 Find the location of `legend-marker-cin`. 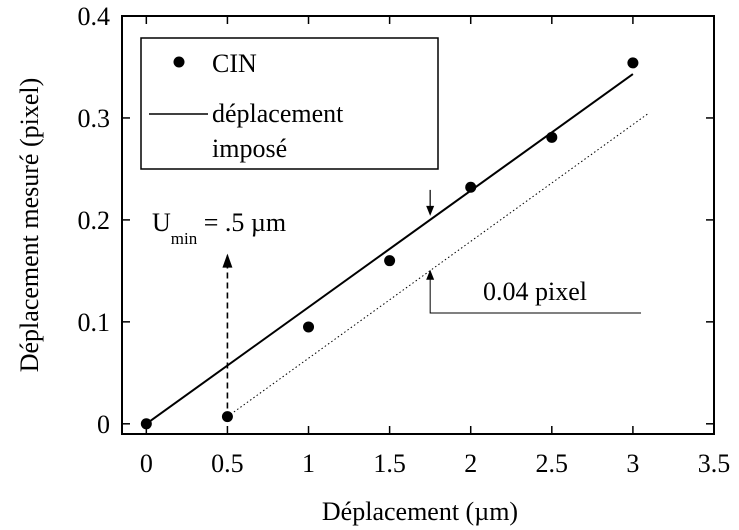

legend-marker-cin is located at coordinates (179, 62).